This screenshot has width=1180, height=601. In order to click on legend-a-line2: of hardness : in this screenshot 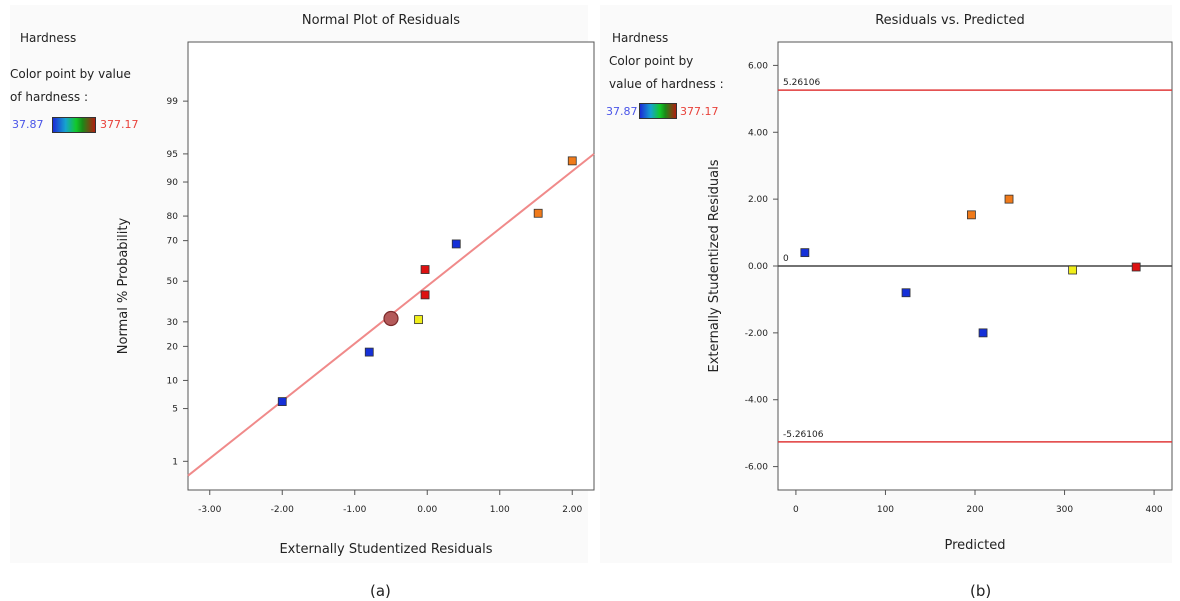, I will do `click(49, 97)`.